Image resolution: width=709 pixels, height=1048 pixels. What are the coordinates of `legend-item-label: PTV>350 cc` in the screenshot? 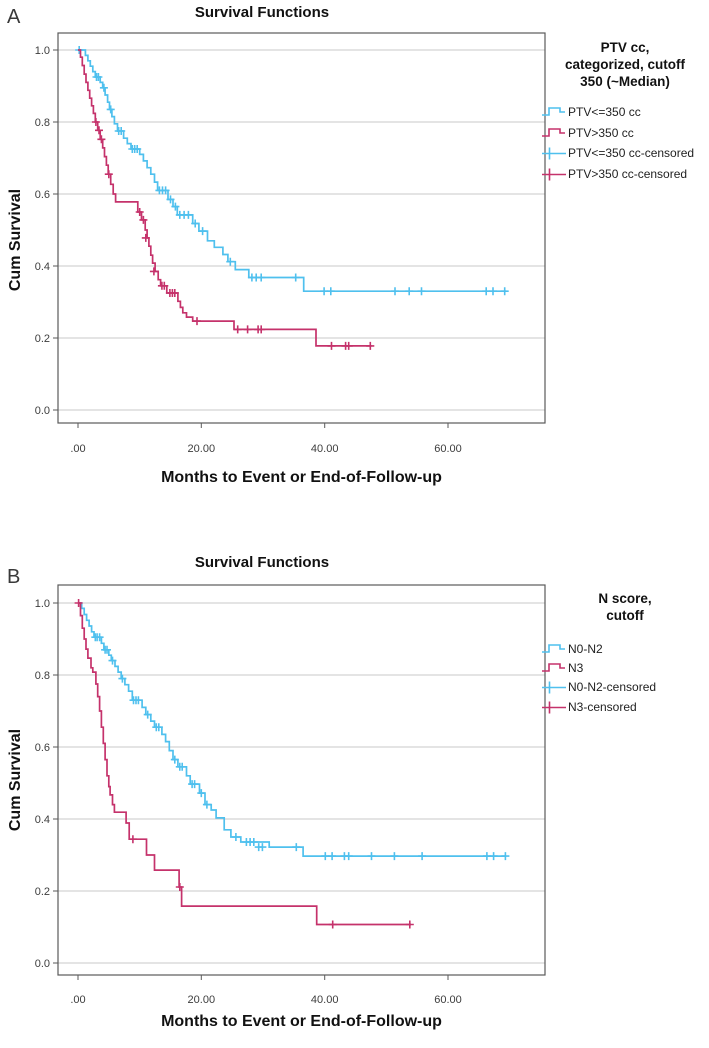 It's located at (601, 132).